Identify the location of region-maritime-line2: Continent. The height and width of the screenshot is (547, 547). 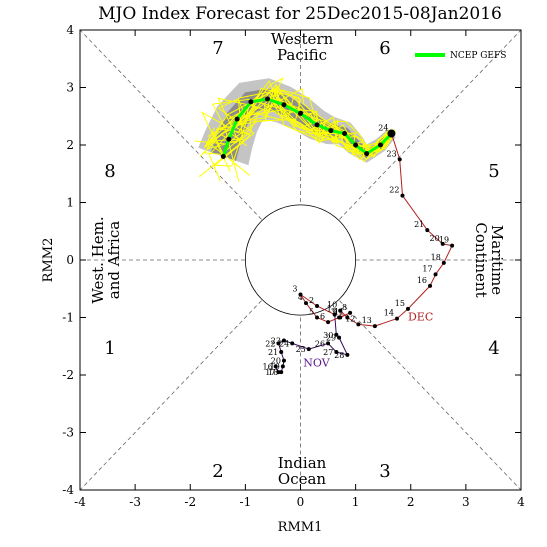
(481, 259).